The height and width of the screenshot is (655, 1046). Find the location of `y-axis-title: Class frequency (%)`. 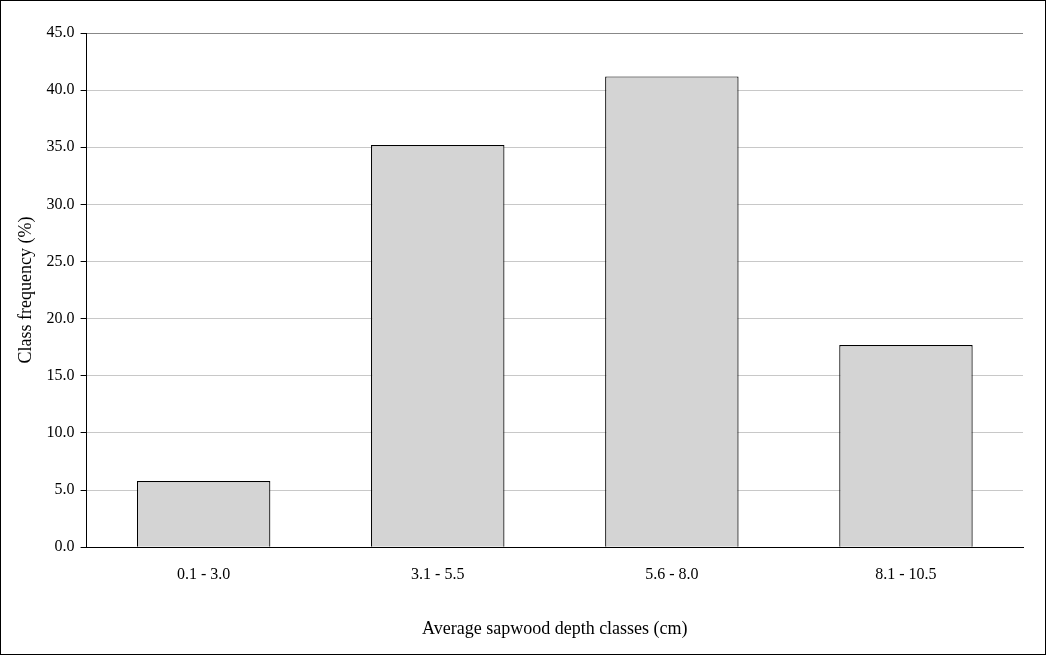

y-axis-title: Class frequency (%) is located at coordinates (25, 290).